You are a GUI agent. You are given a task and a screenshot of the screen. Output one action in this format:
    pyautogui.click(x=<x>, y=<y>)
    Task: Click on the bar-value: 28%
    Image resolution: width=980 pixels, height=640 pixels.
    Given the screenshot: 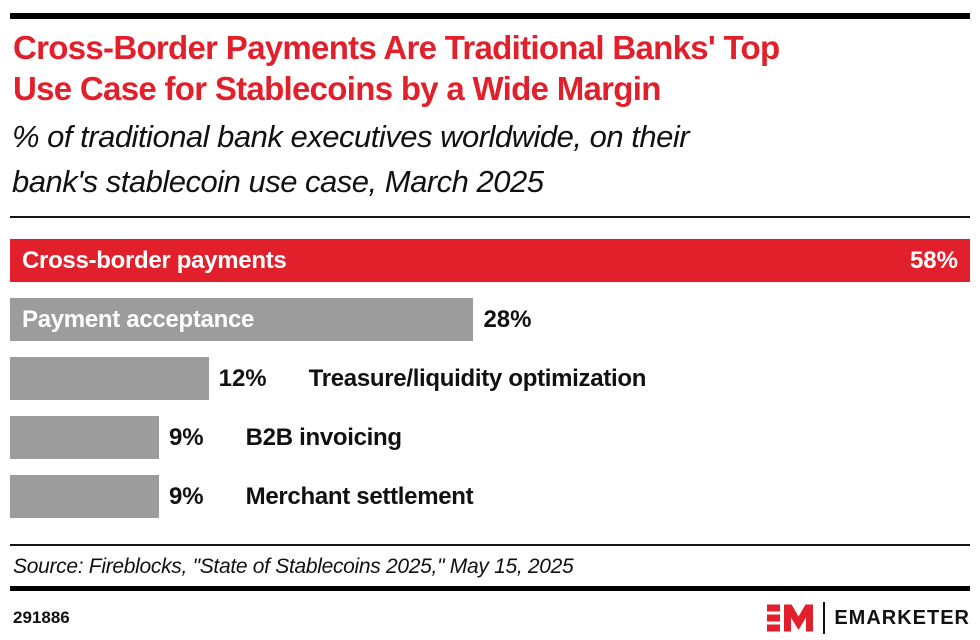 What is the action you would take?
    pyautogui.click(x=507, y=319)
    